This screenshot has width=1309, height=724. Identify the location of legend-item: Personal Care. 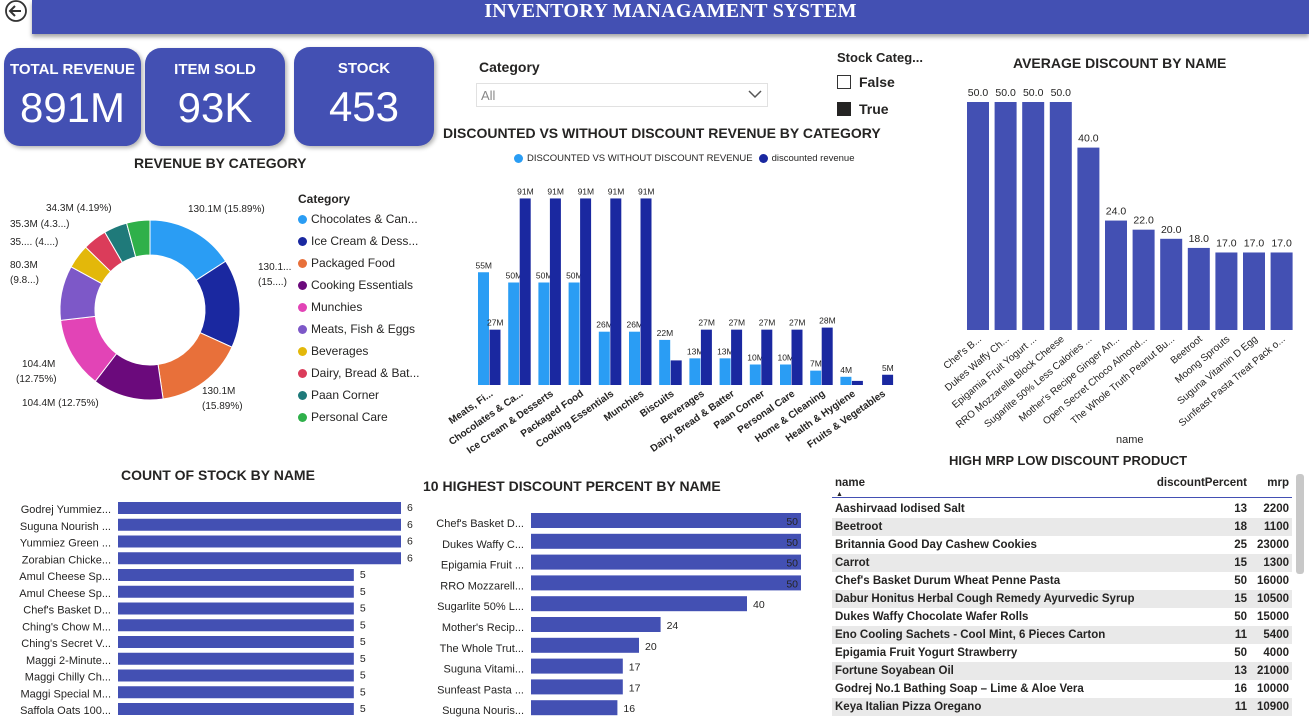
(359, 417).